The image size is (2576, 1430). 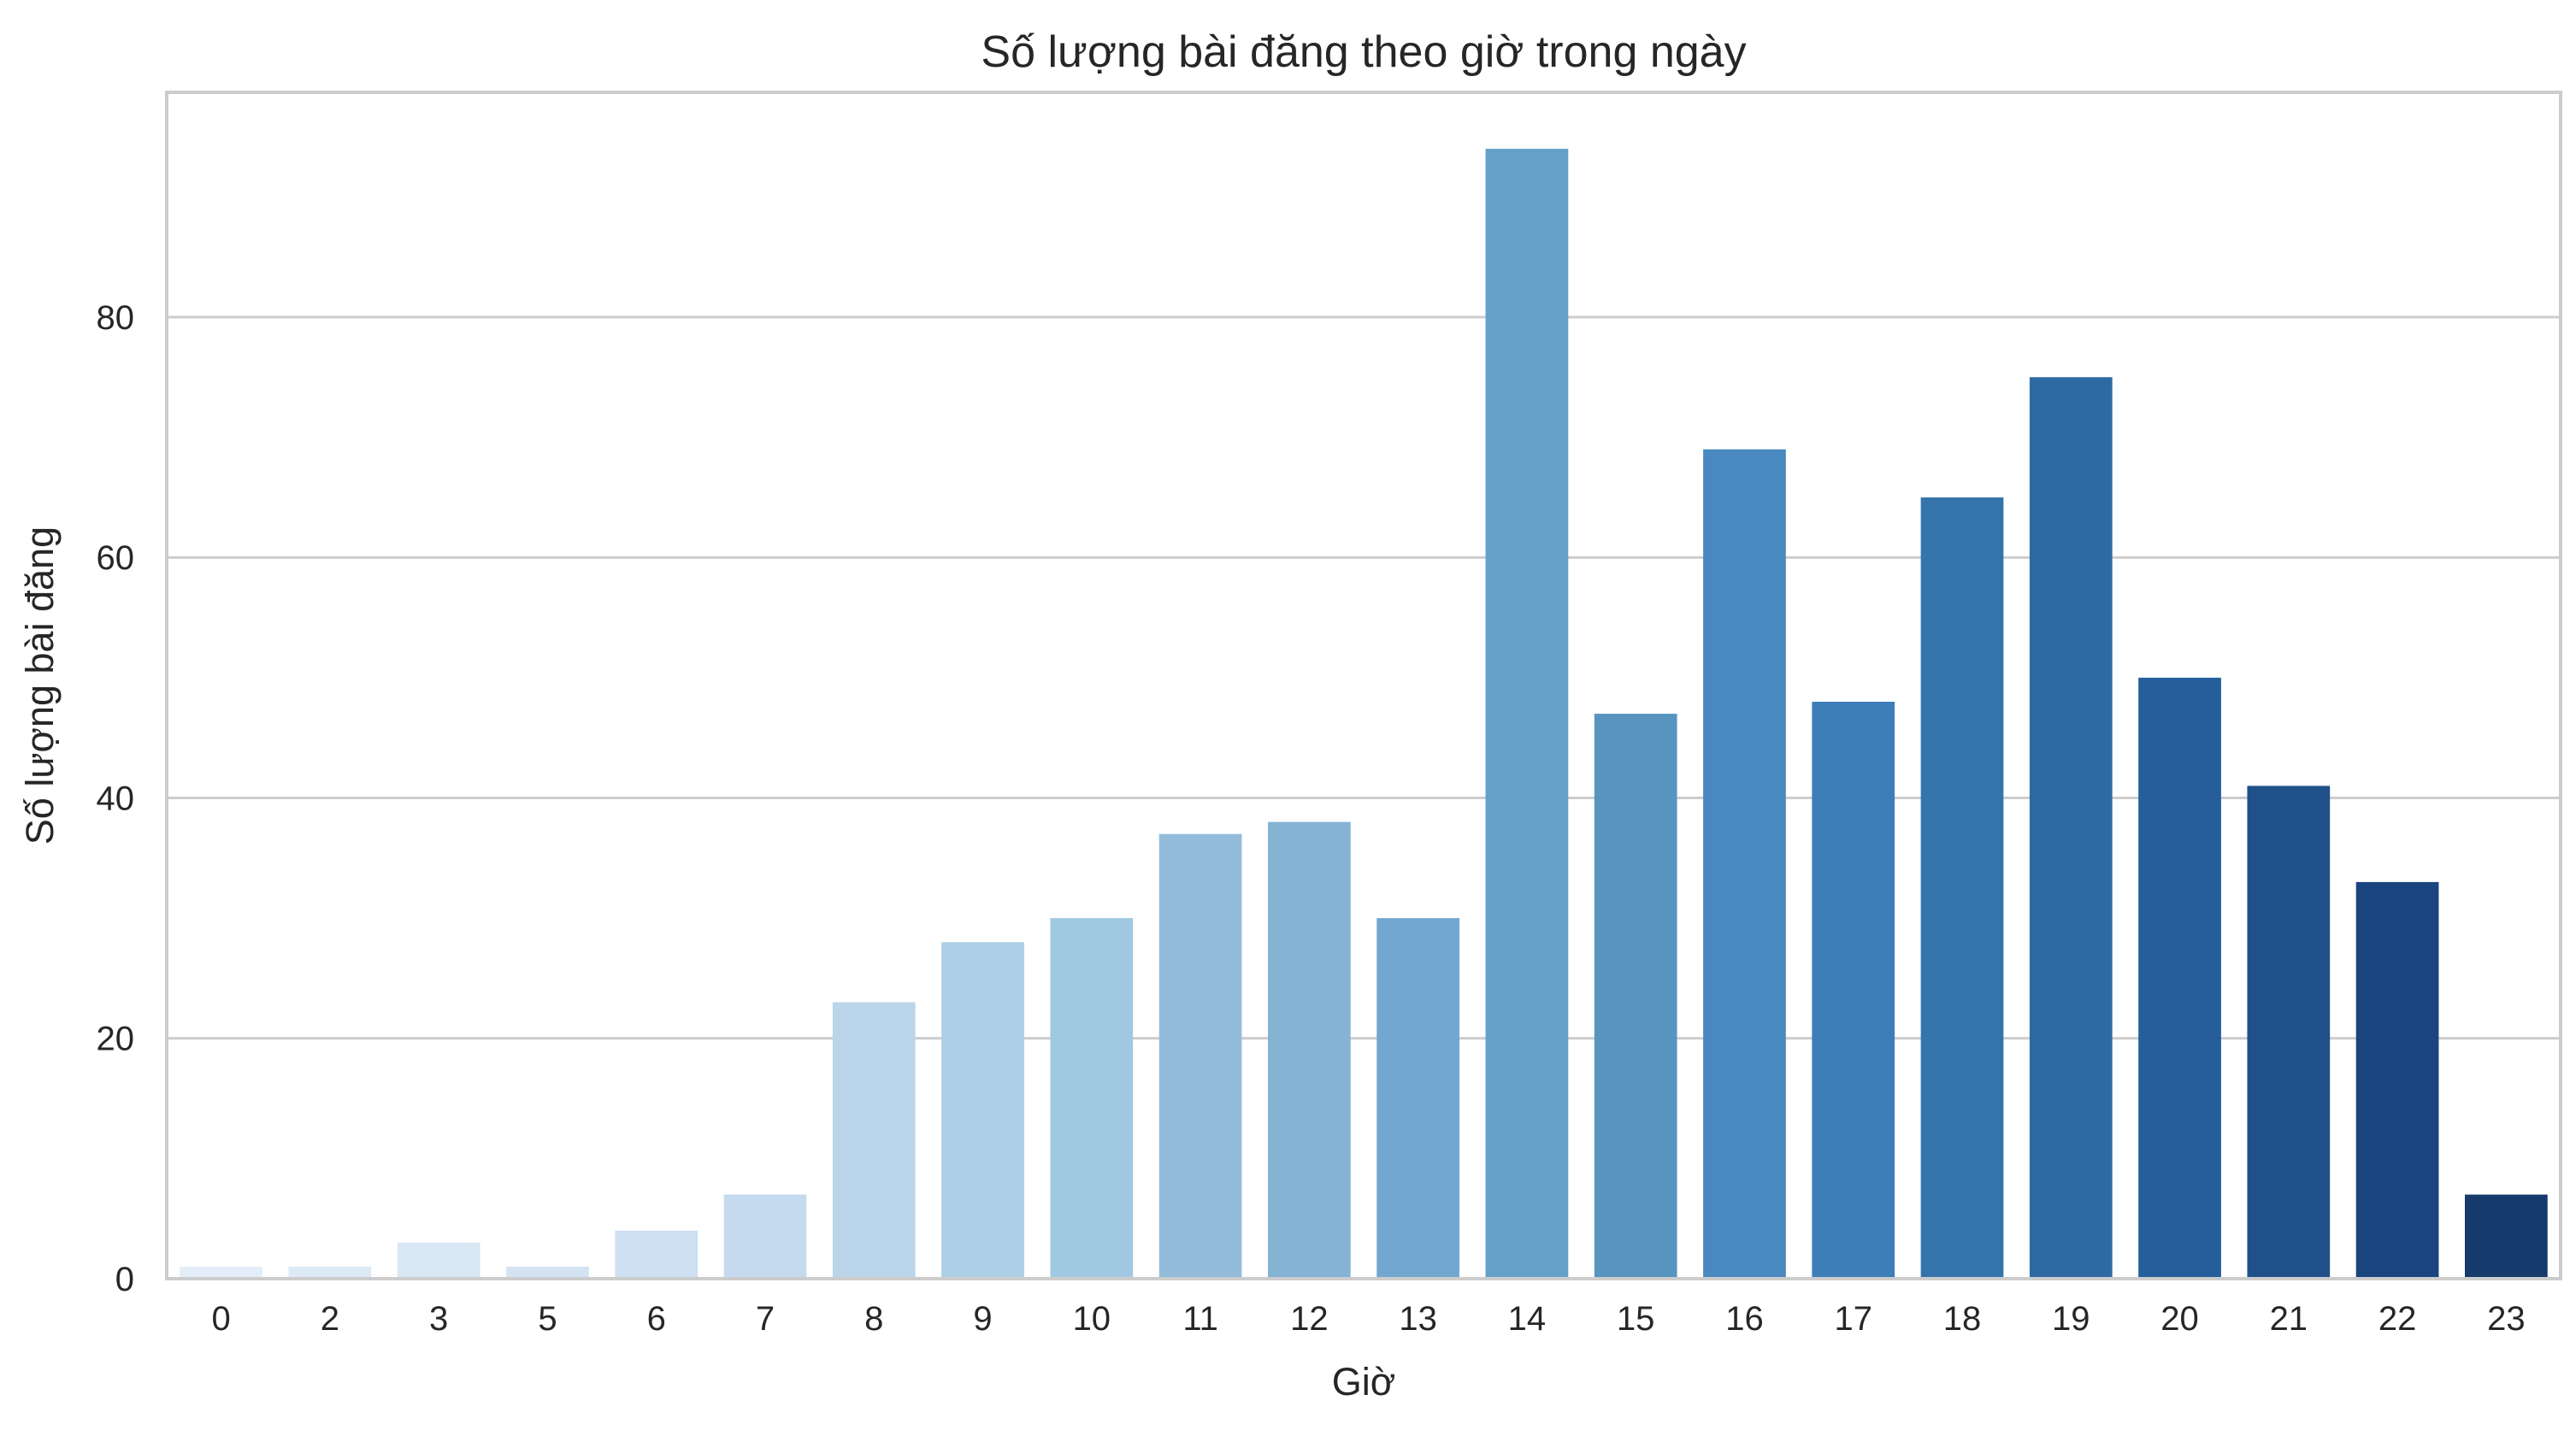 What do you see at coordinates (2179, 1319) in the screenshot?
I see `x-tick-label: 20` at bounding box center [2179, 1319].